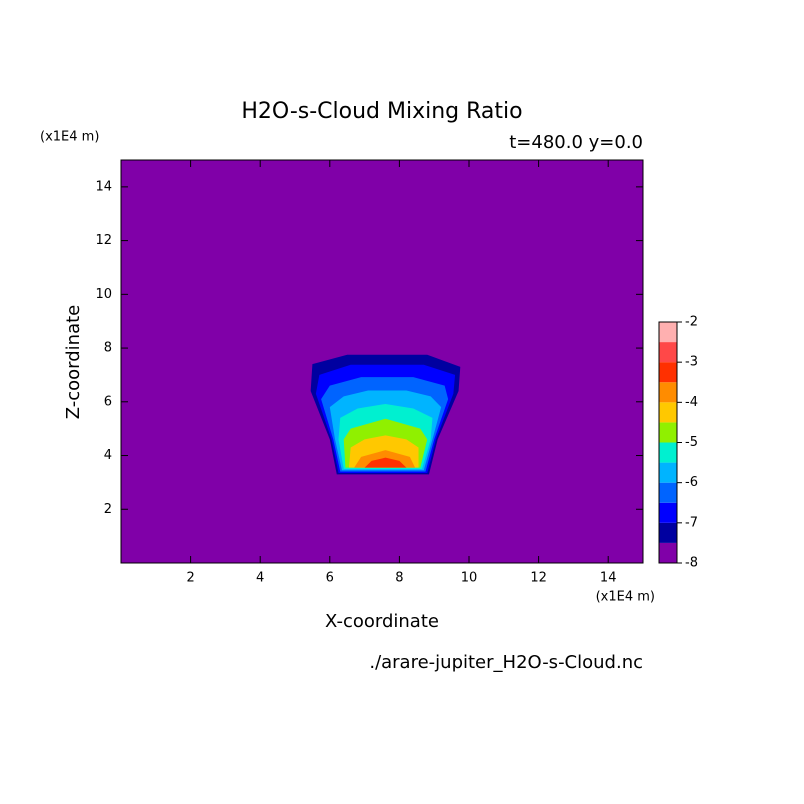 The height and width of the screenshot is (804, 804). I want to click on x-unit: (x1E4 m), so click(625, 597).